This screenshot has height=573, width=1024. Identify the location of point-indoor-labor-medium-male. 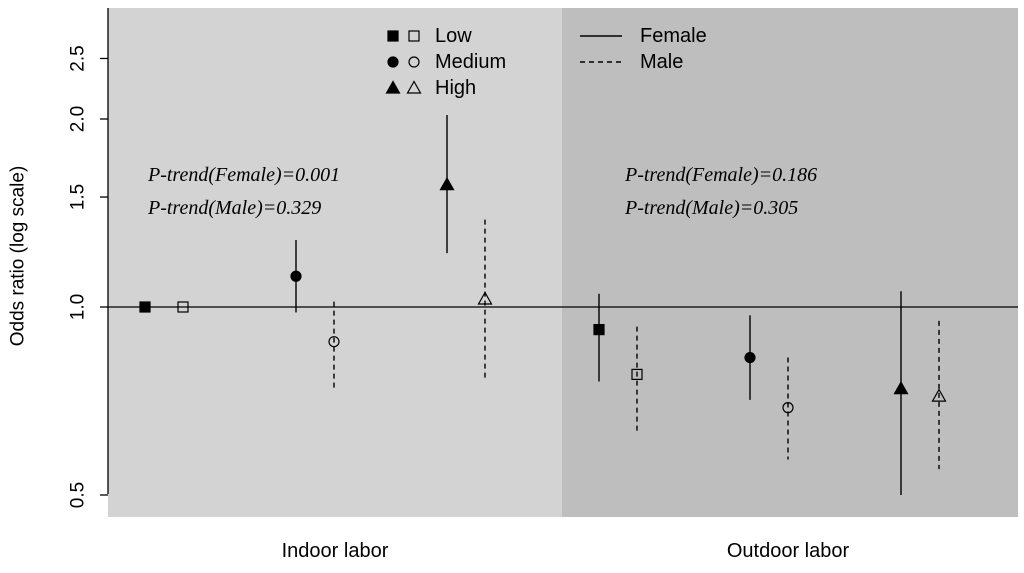
(334, 342).